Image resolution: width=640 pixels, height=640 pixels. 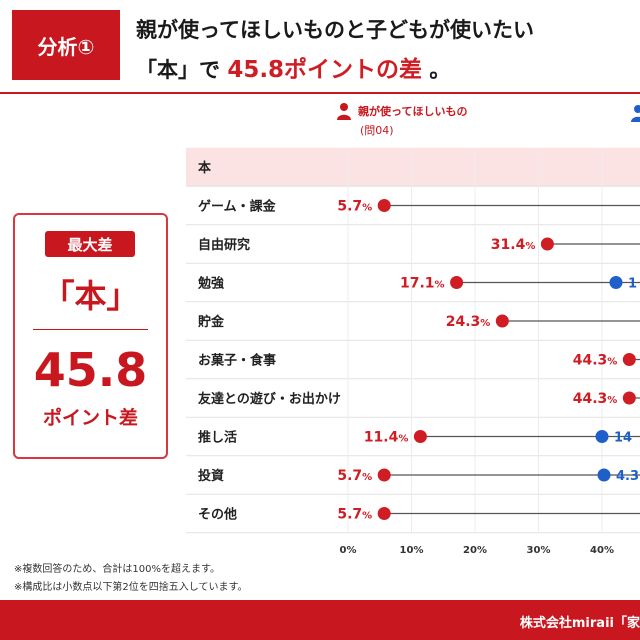 What do you see at coordinates (217, 438) in the screenshot?
I see `category-label: 推し活` at bounding box center [217, 438].